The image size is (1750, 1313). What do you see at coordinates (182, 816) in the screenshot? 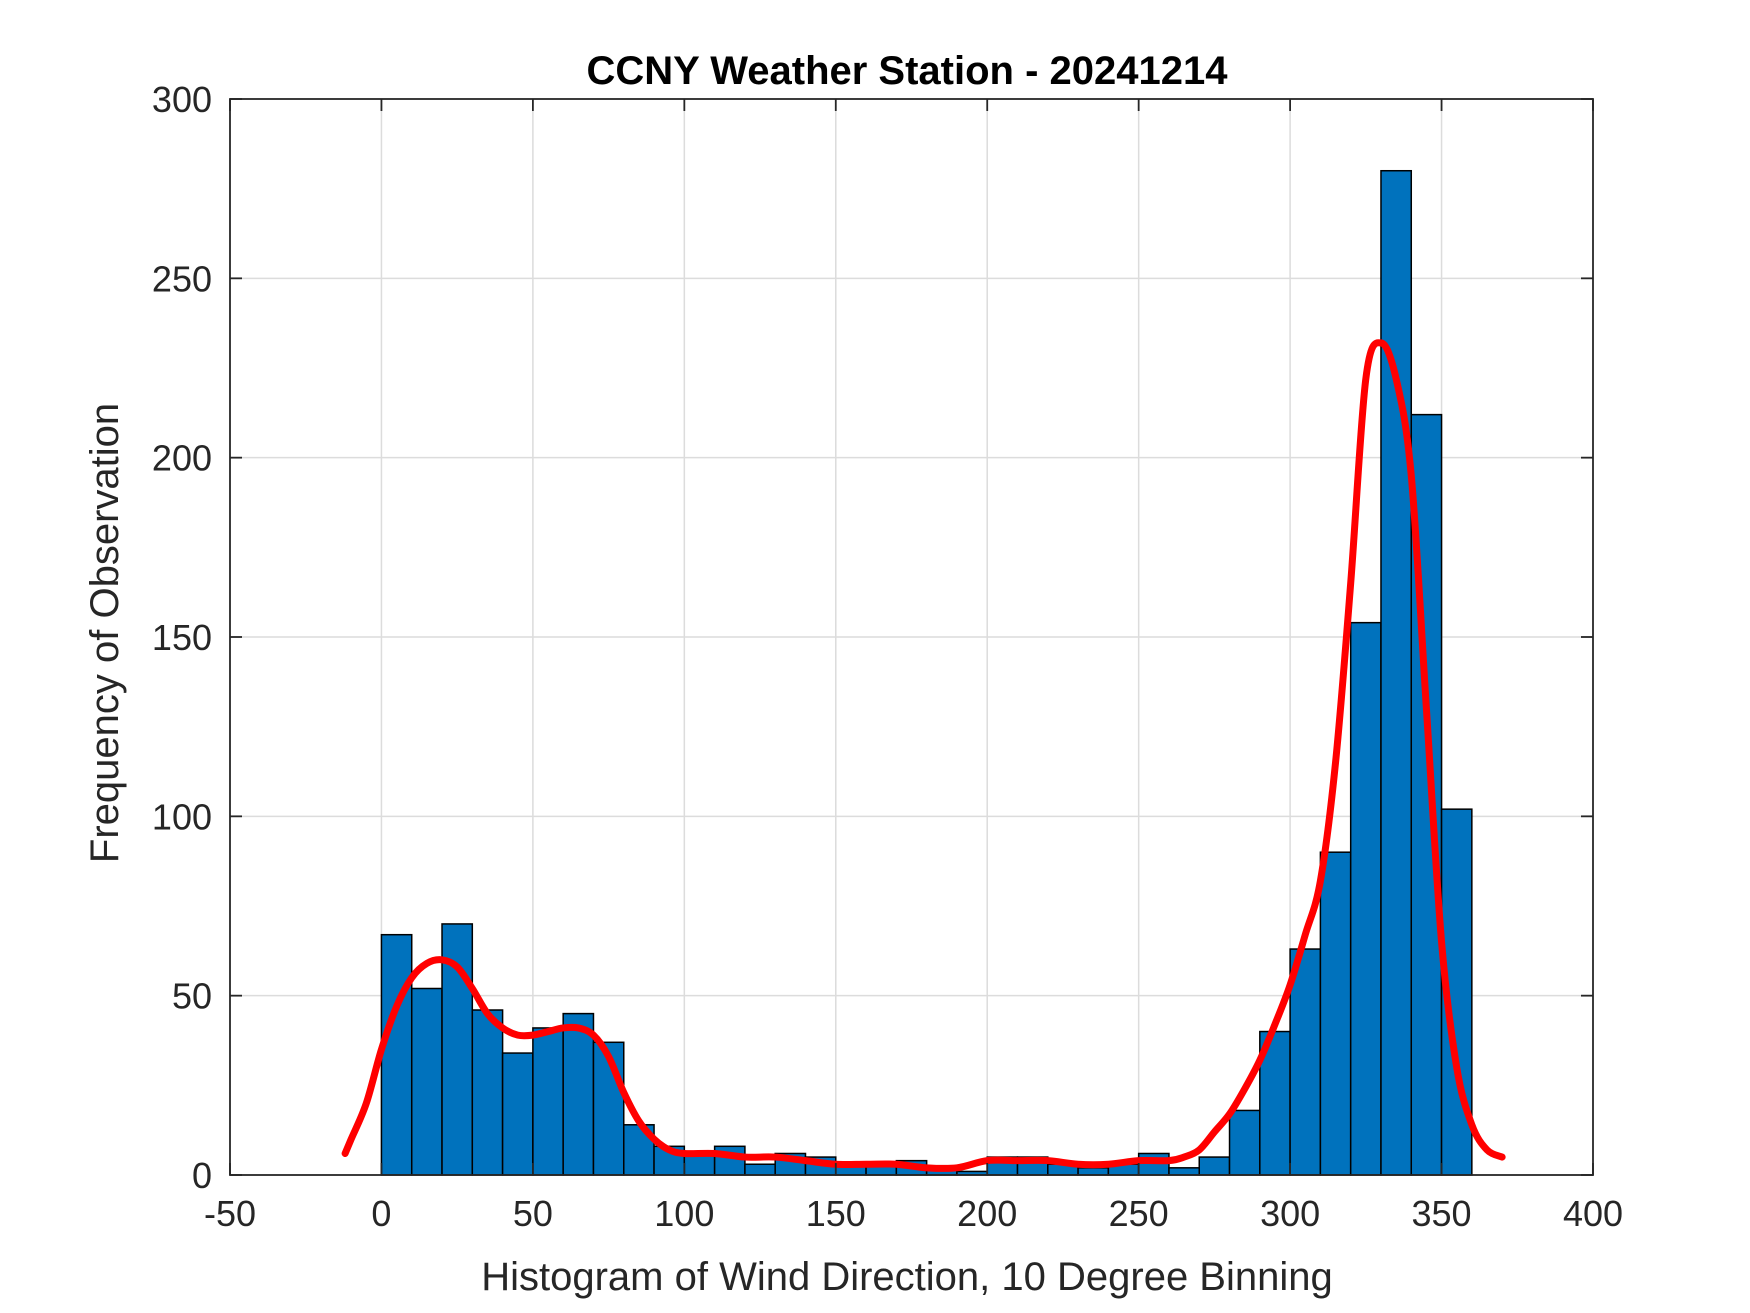
I see `y-tick-label: 100` at bounding box center [182, 816].